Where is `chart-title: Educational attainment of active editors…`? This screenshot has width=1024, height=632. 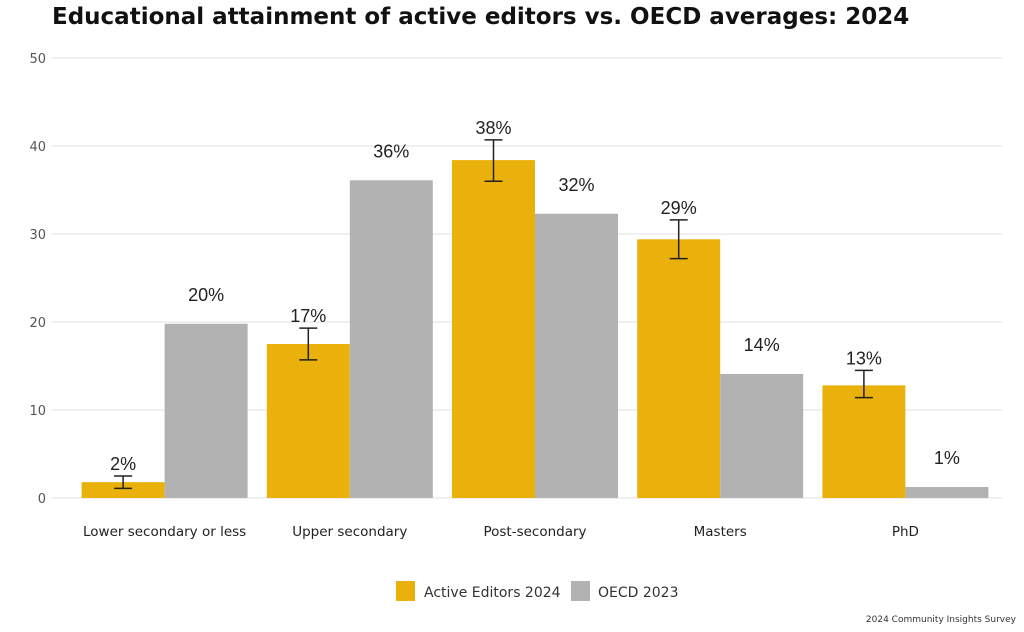 chart-title: Educational attainment of active editors… is located at coordinates (480, 17).